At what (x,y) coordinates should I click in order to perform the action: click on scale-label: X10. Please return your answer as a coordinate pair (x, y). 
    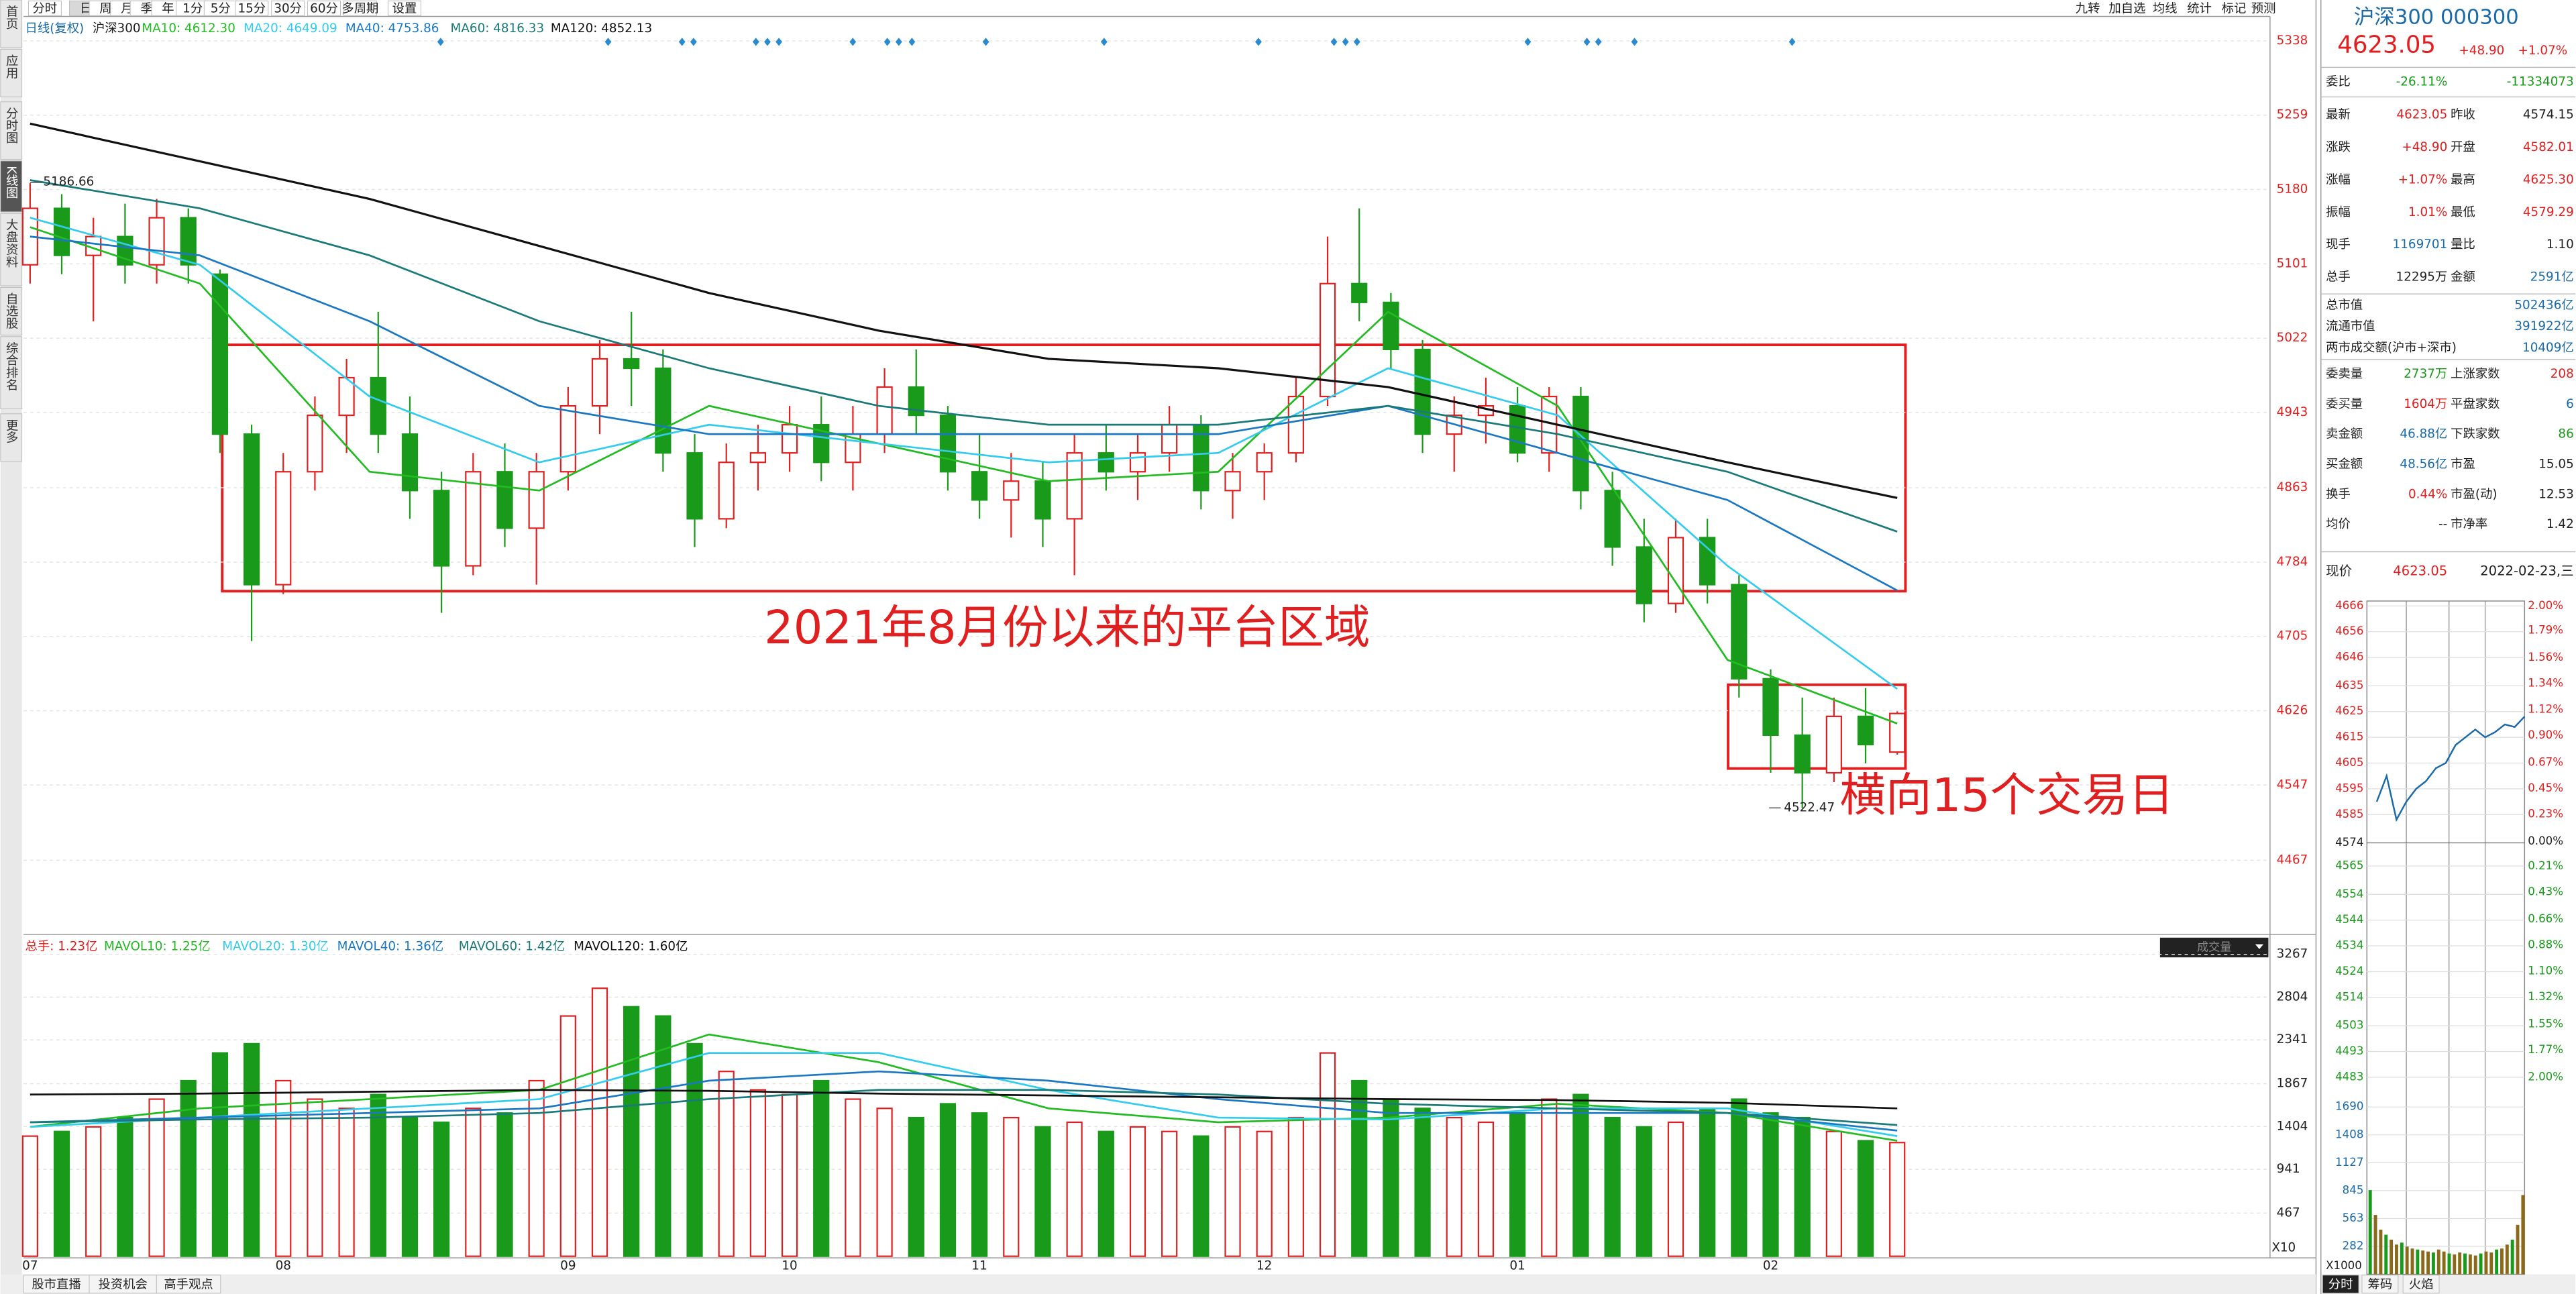
    Looking at the image, I should click on (2283, 1247).